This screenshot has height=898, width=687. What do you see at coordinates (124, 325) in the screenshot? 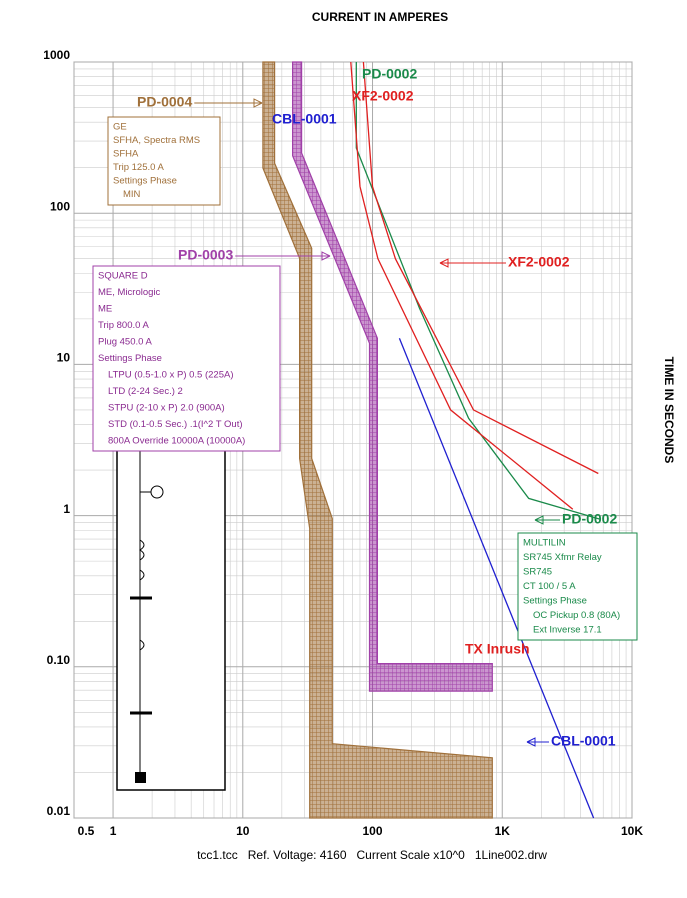
I see `info-line: Trip 800.0 A` at bounding box center [124, 325].